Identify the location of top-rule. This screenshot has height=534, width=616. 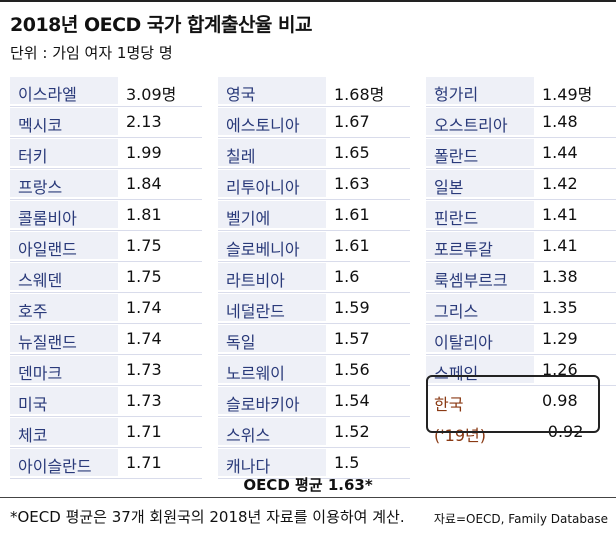
(308, 1).